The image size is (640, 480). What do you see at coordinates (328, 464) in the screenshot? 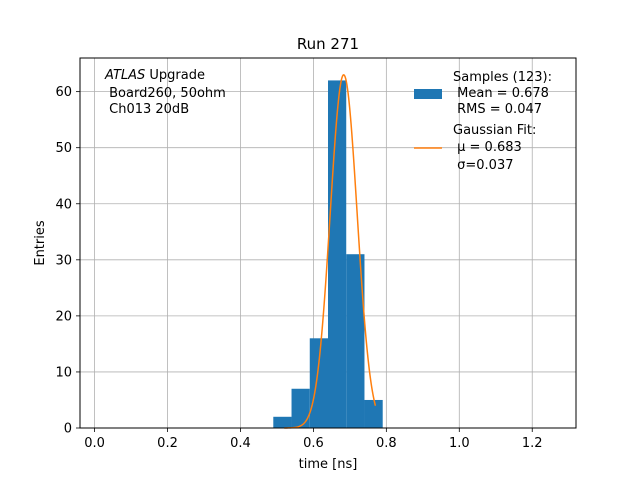
I see `x-axis-label: time [ns]` at bounding box center [328, 464].